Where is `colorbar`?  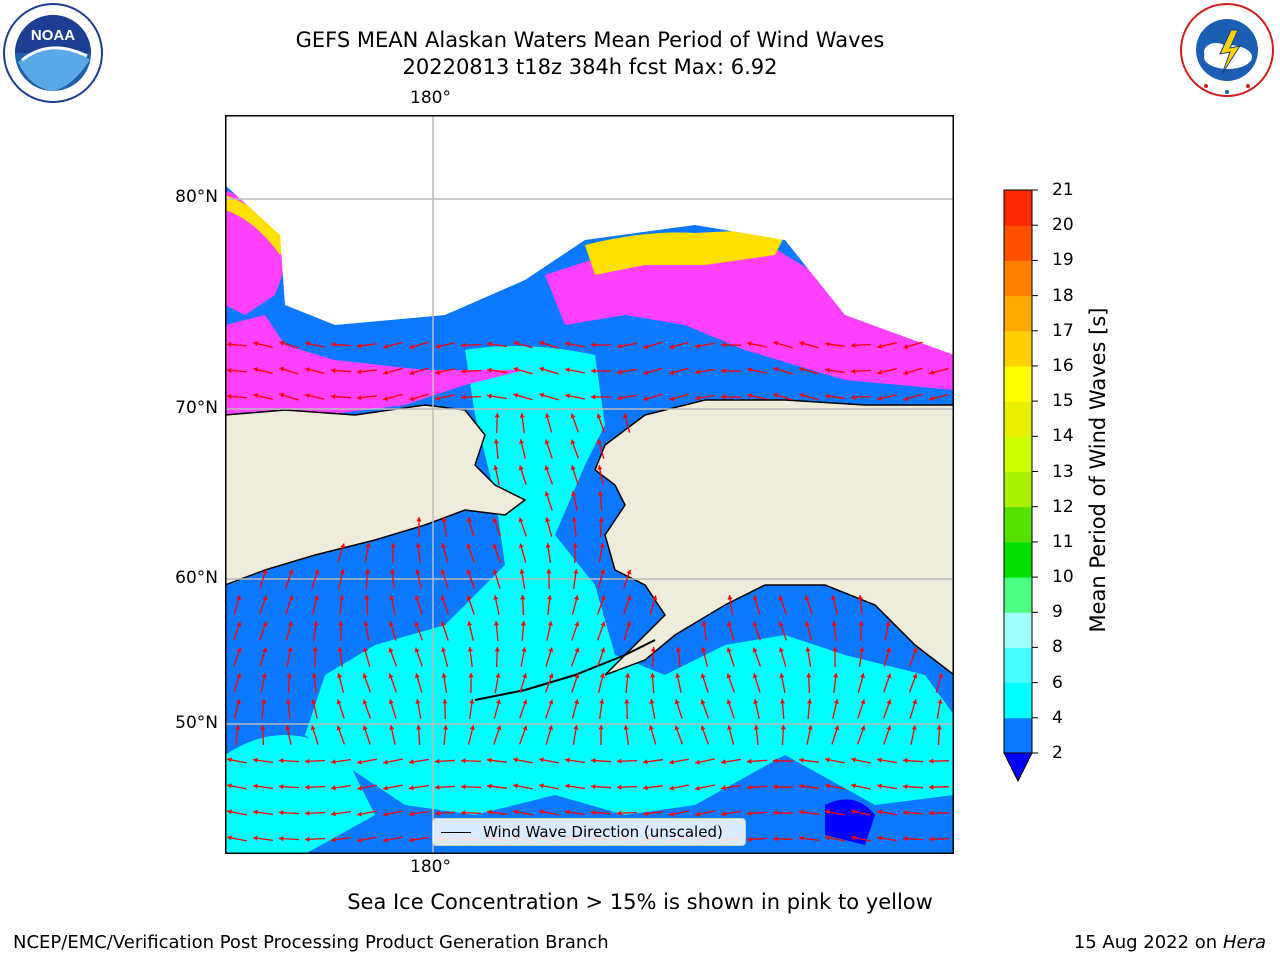 colorbar is located at coordinates (1020, 486).